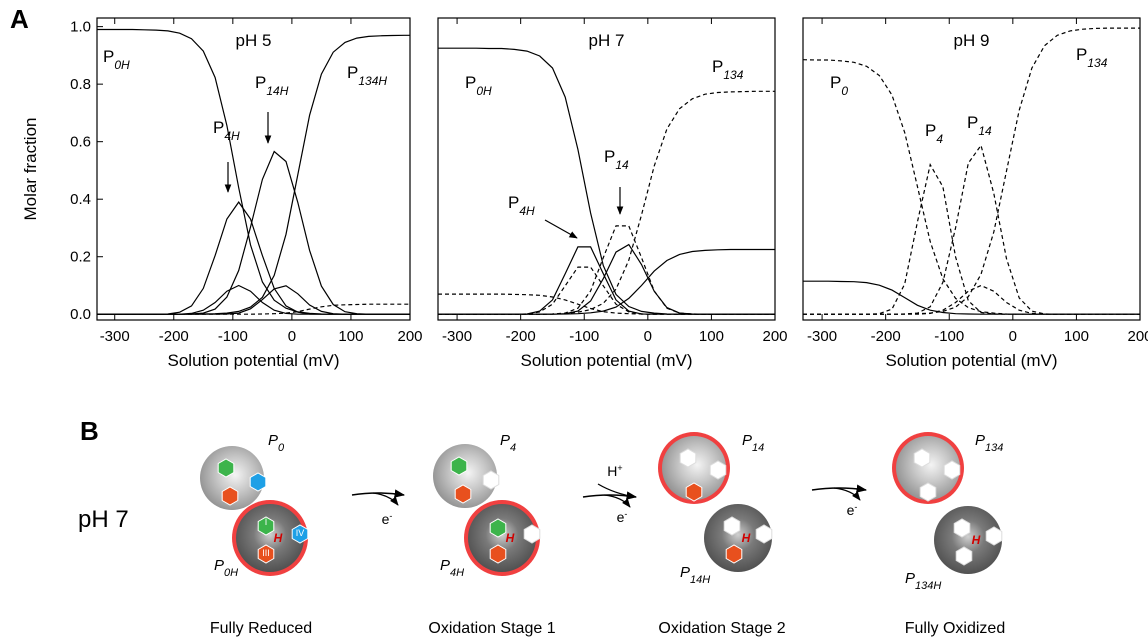 The height and width of the screenshot is (637, 1148). I want to click on y-axis-label: Molar fraction, so click(30, 169).